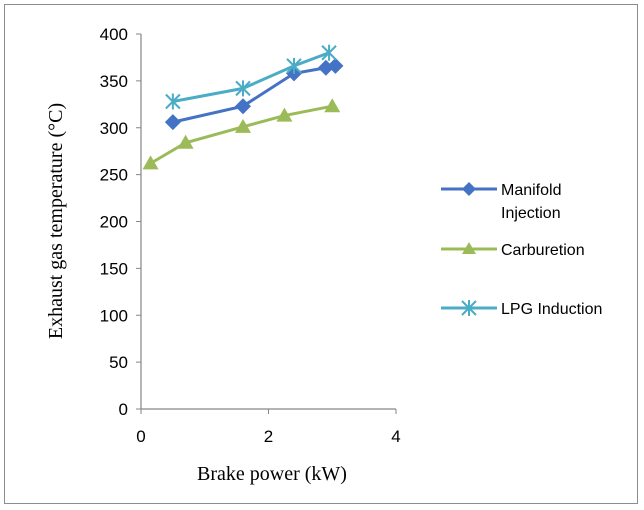 The width and height of the screenshot is (644, 510). Describe the element at coordinates (118, 362) in the screenshot. I see `y-tick-label: 50` at that location.